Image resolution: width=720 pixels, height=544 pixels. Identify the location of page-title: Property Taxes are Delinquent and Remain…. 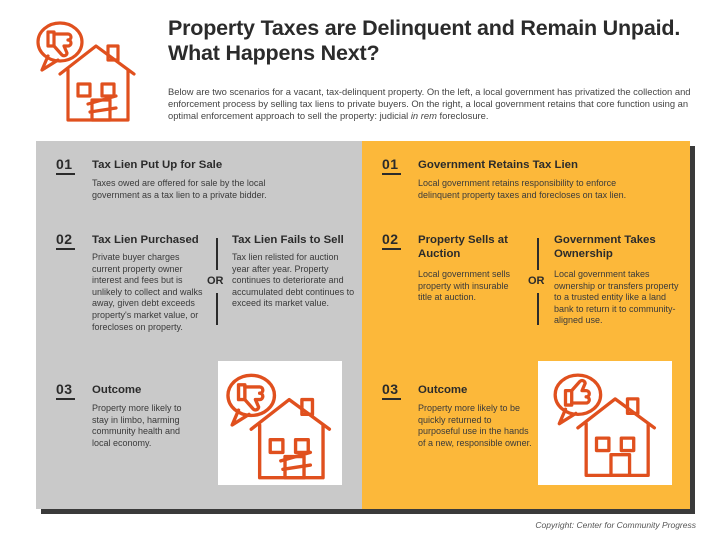
(424, 40).